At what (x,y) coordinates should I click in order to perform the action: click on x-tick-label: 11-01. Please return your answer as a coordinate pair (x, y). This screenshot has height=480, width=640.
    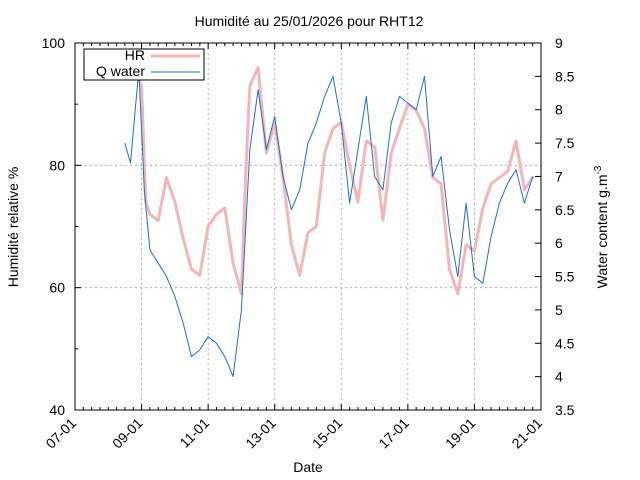
    Looking at the image, I should click on (194, 433).